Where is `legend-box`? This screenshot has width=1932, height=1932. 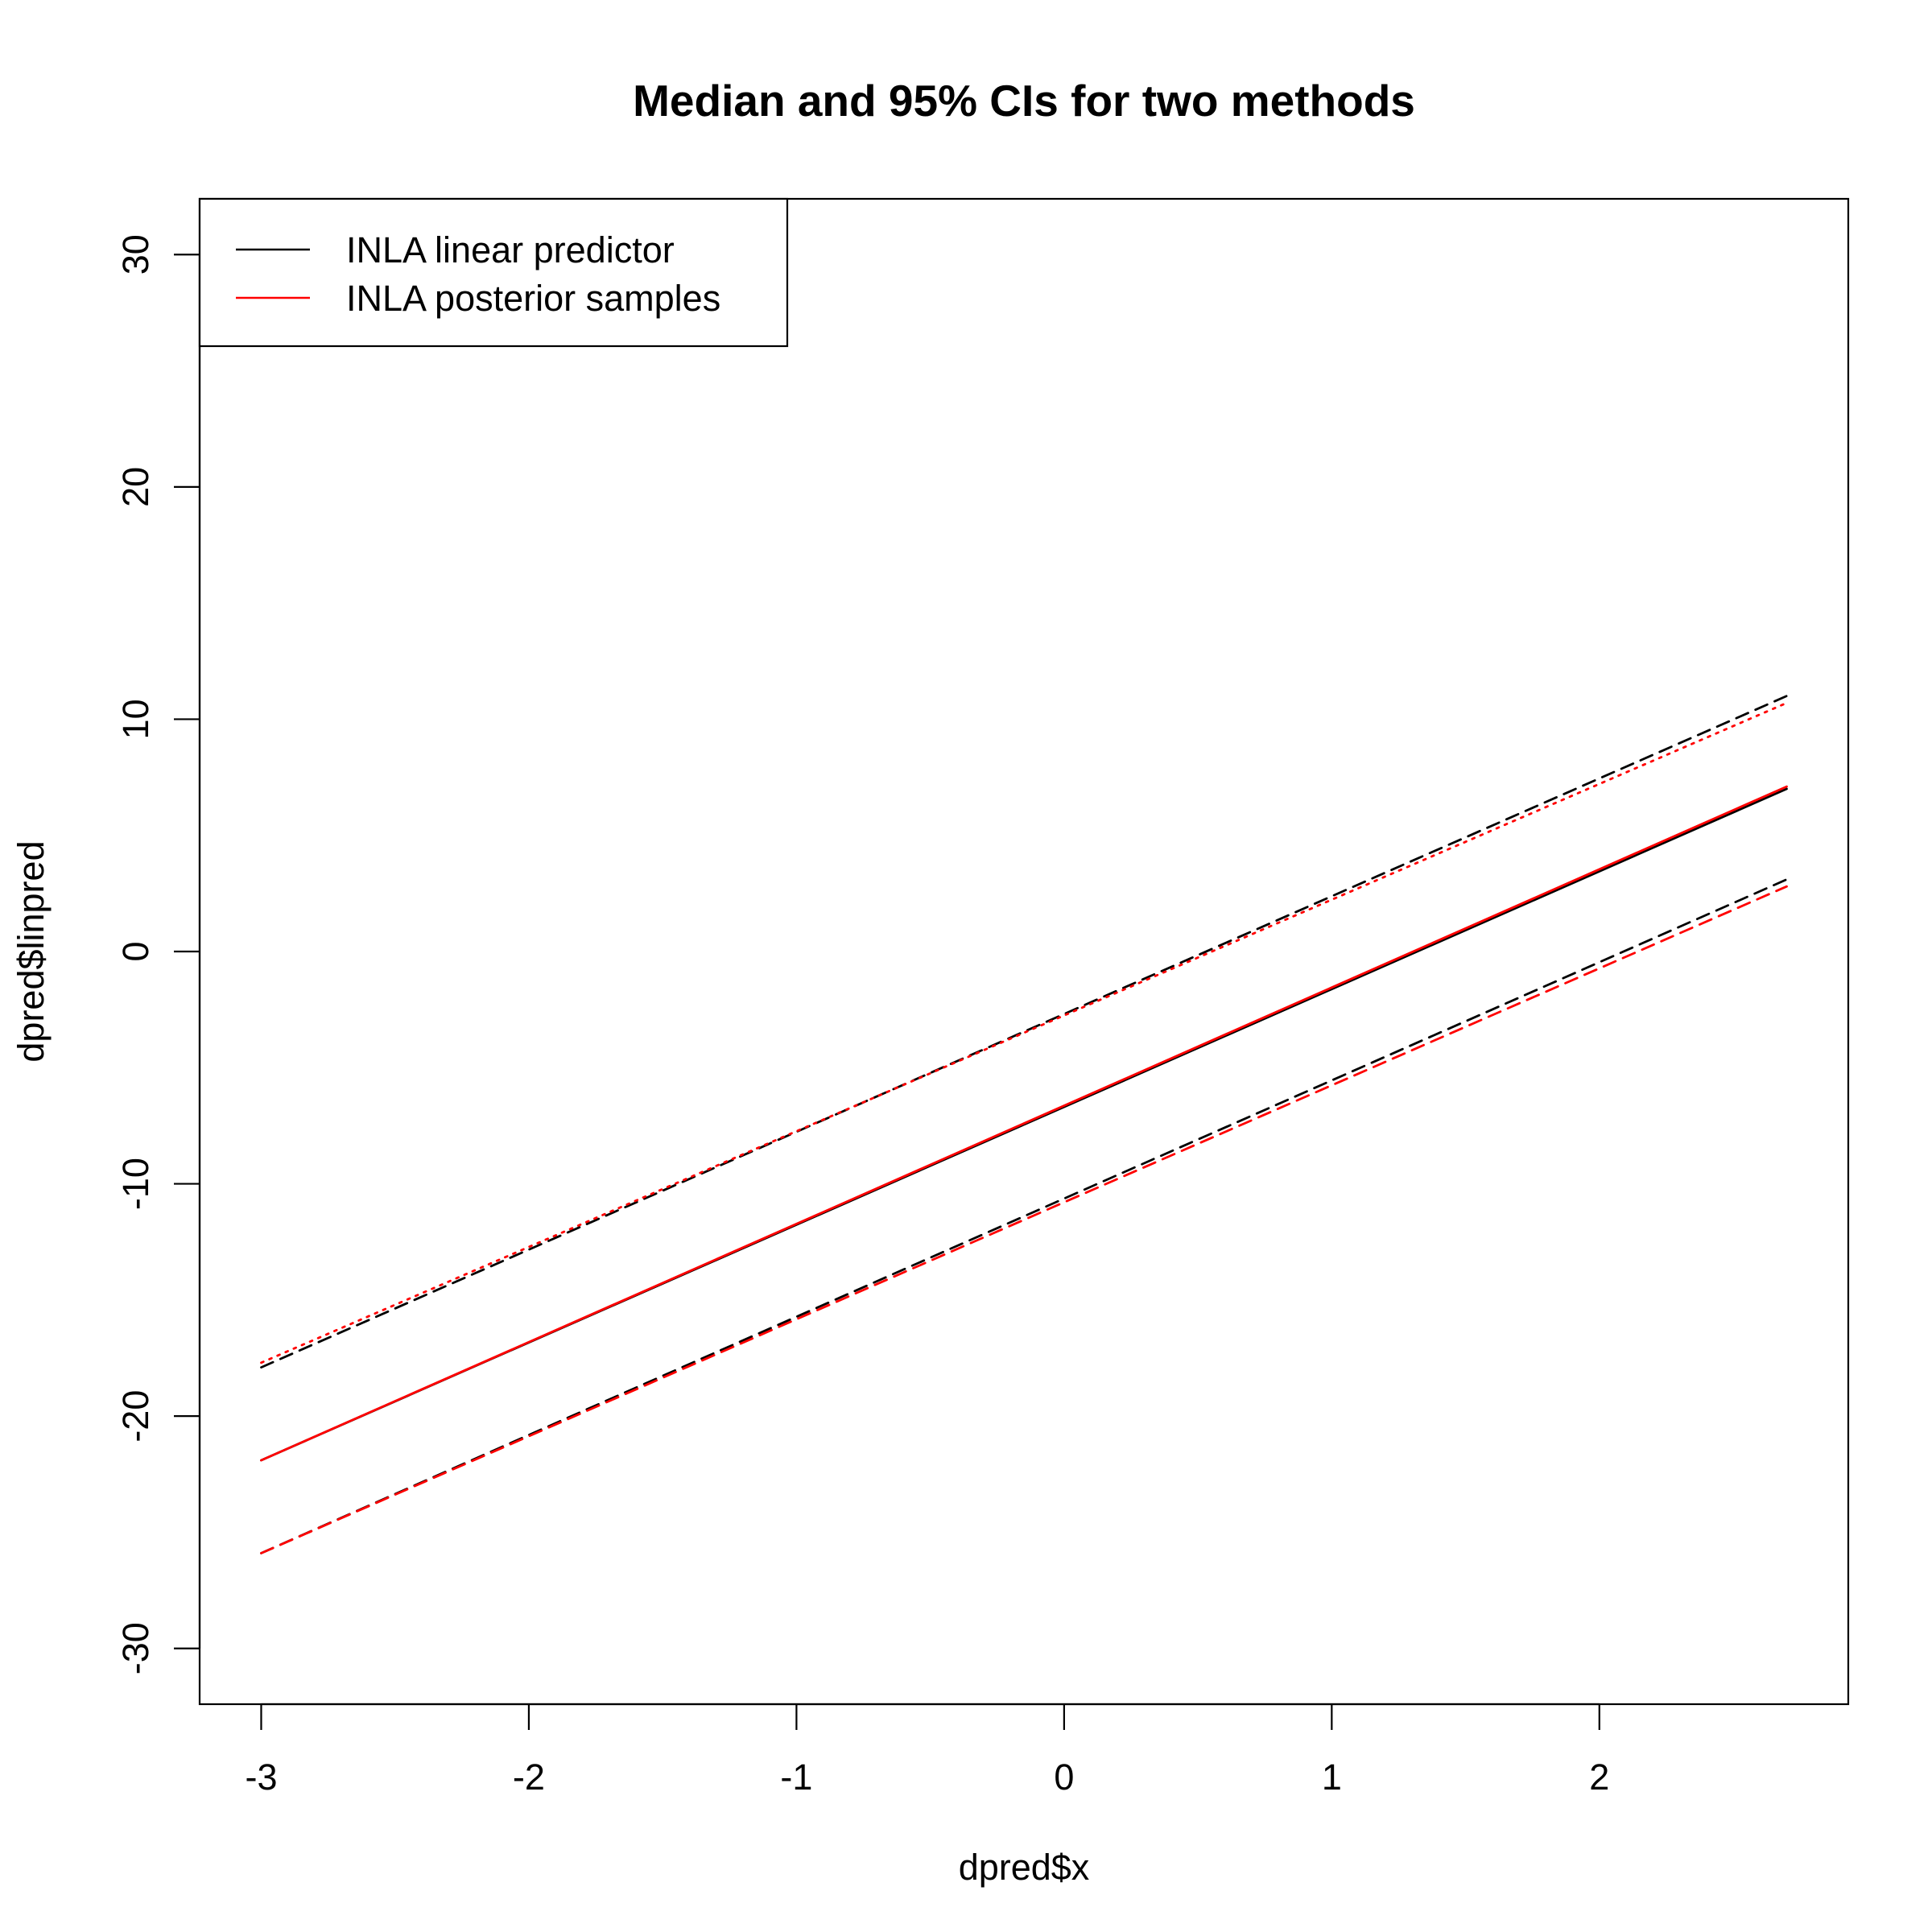 legend-box is located at coordinates (493, 272).